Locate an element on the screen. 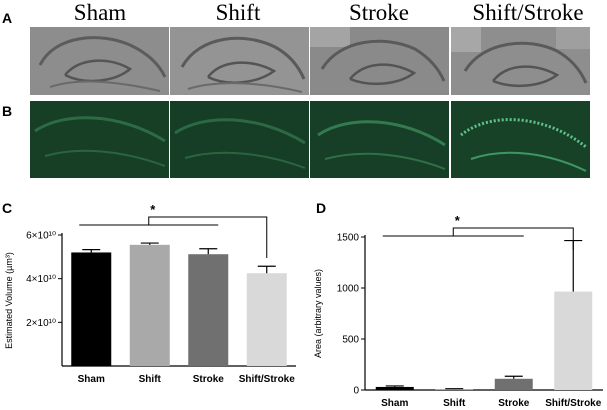 The image size is (607, 410). fluorescence-sham is located at coordinates (99, 139).